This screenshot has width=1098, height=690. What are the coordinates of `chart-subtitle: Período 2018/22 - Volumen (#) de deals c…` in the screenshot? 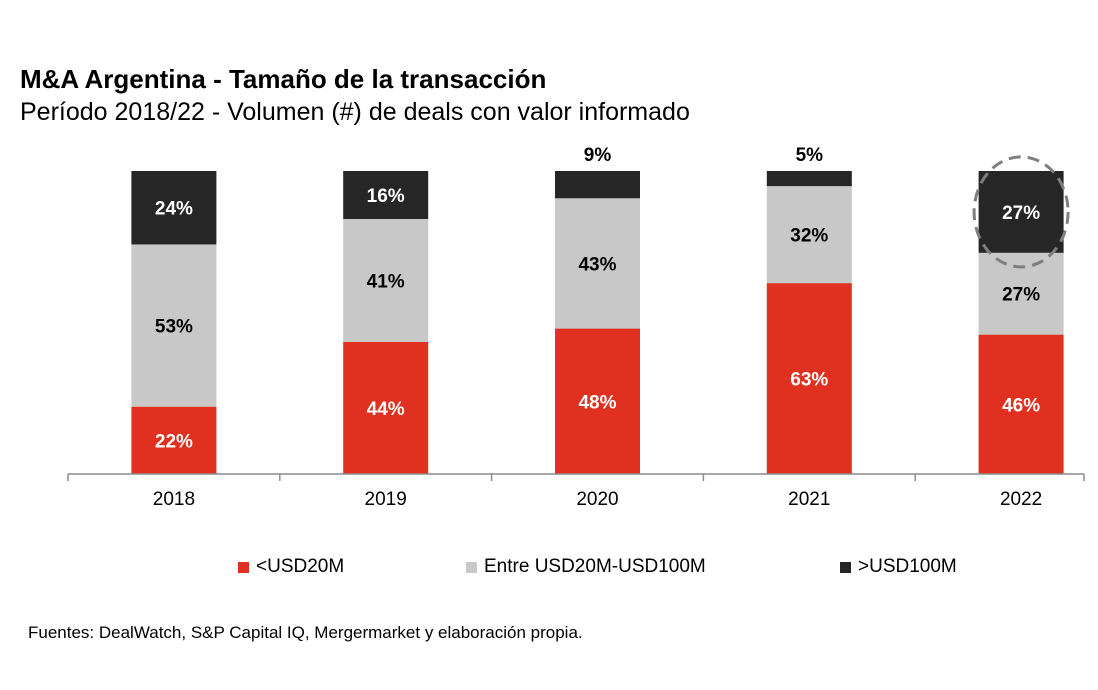 It's located at (355, 112).